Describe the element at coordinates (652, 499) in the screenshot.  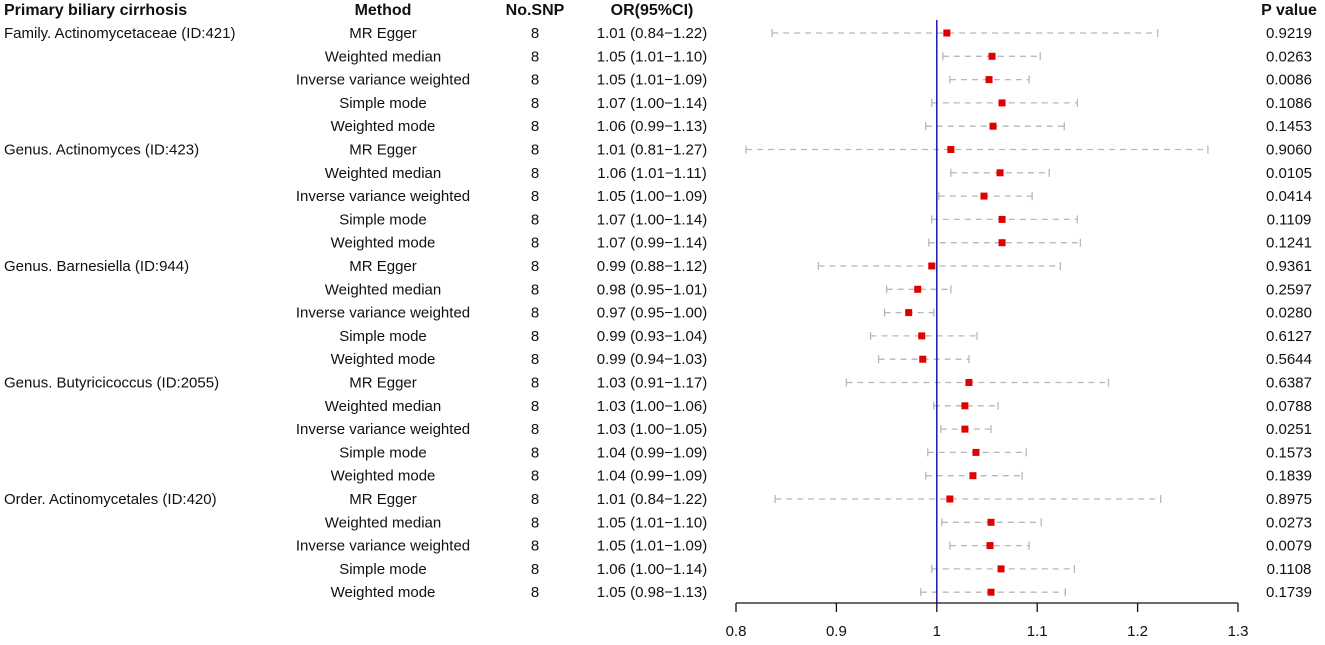
I see `or-ci-value: 1.01 (0.84−1.22)` at that location.